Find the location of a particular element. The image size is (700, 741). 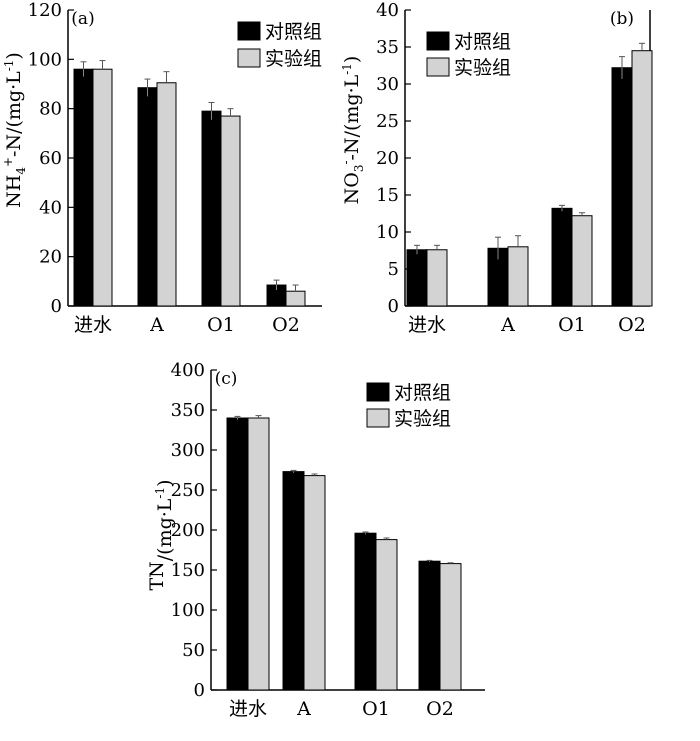

y-axis-title-sub: 3 is located at coordinates (359, 169).